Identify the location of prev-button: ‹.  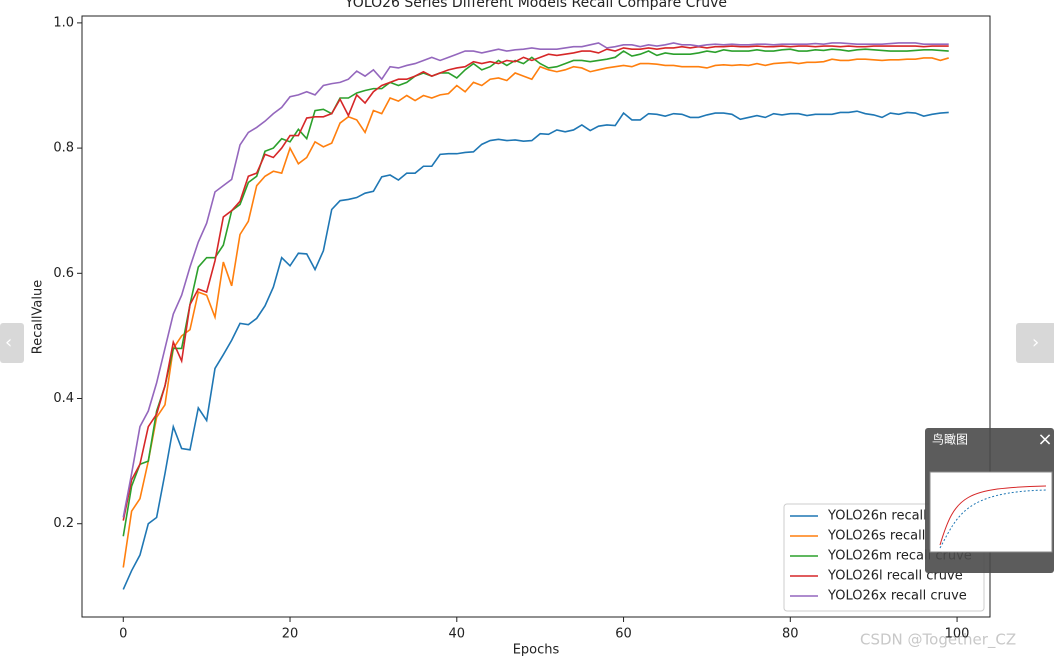
(12, 343).